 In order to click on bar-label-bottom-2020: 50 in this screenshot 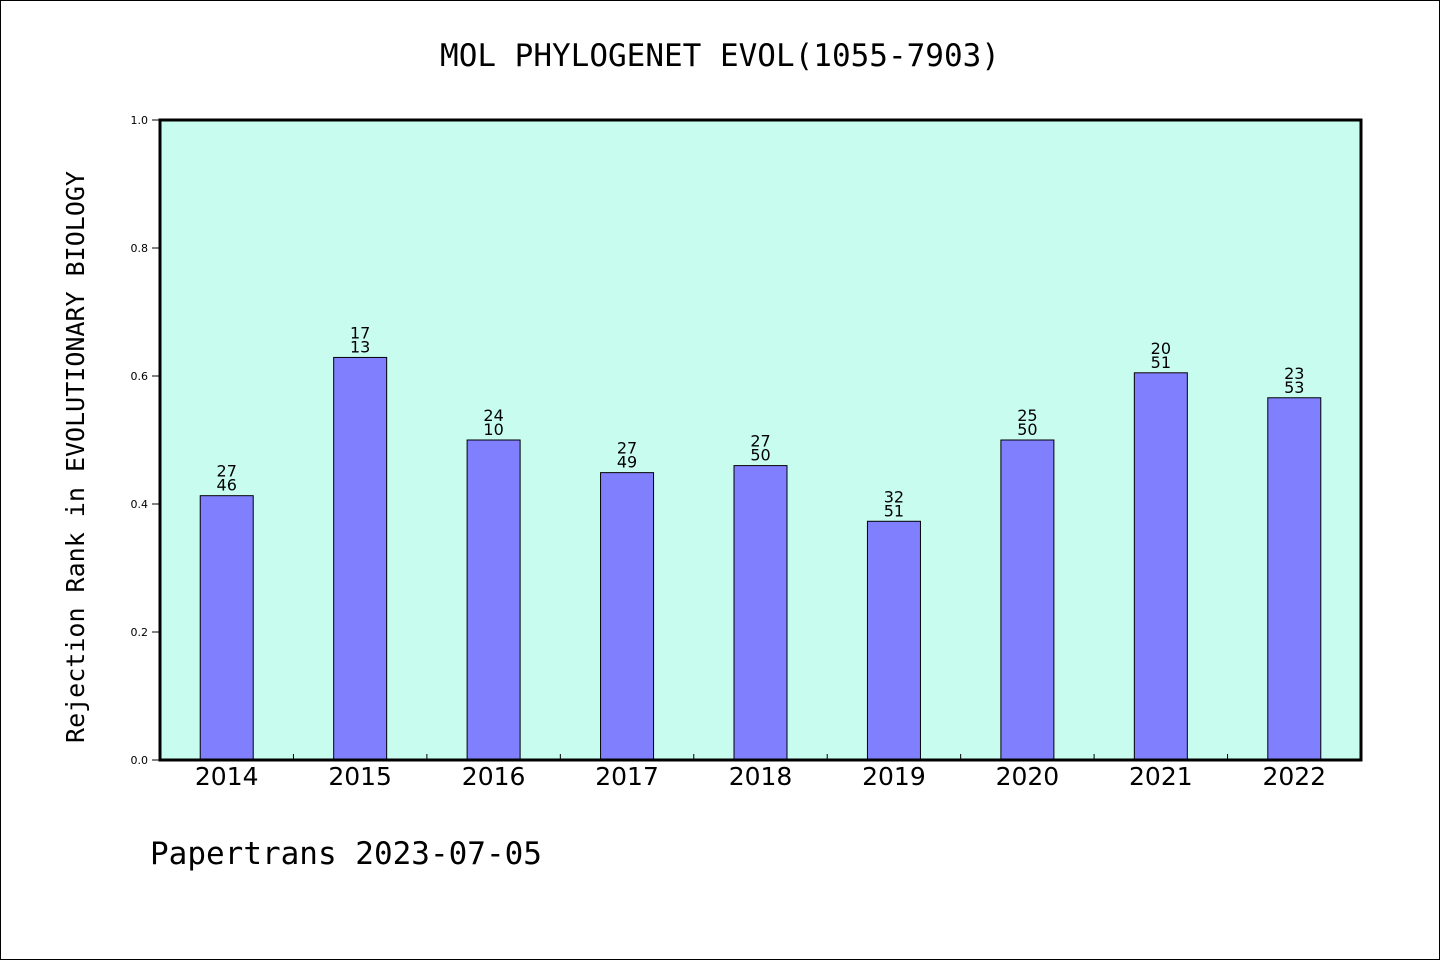, I will do `click(1027, 429)`.